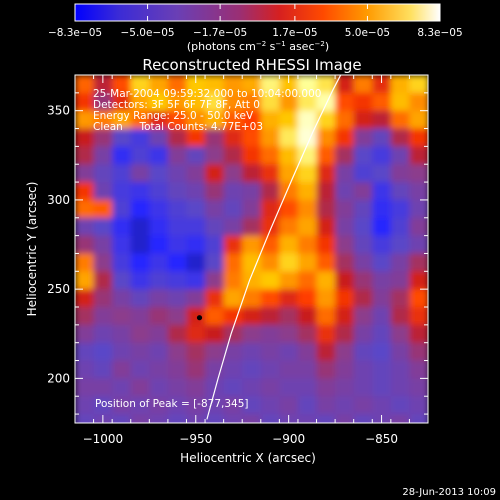 This screenshot has width=500, height=500. I want to click on colorbar-units-exp2: −1, so click(280, 44).